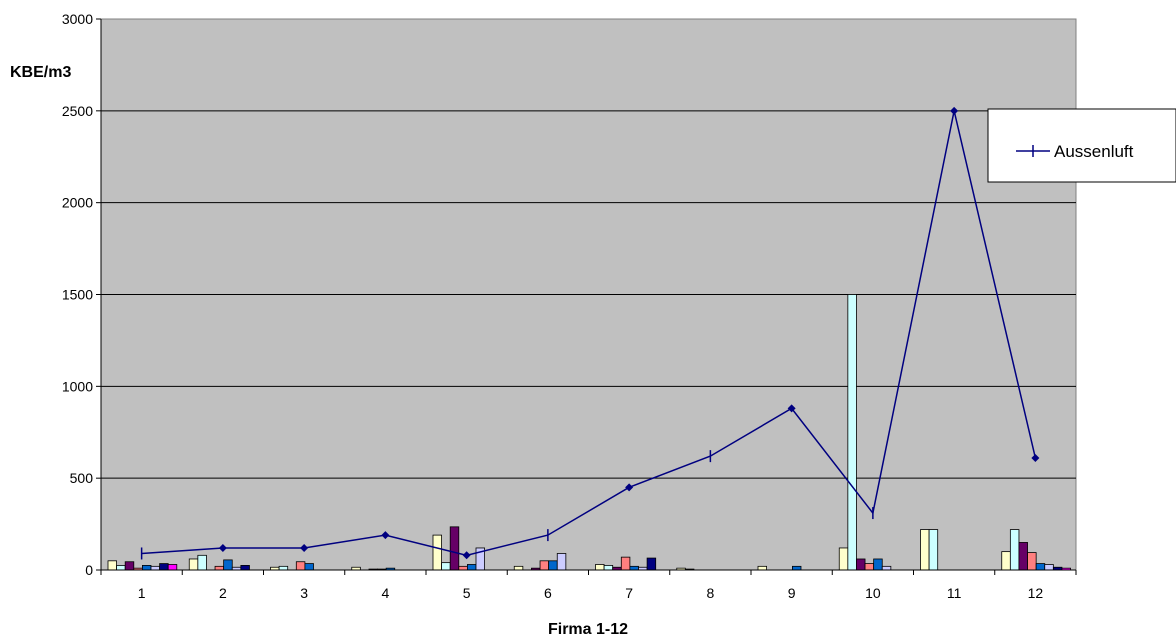  I want to click on x-tick-label: 12, so click(1036, 593).